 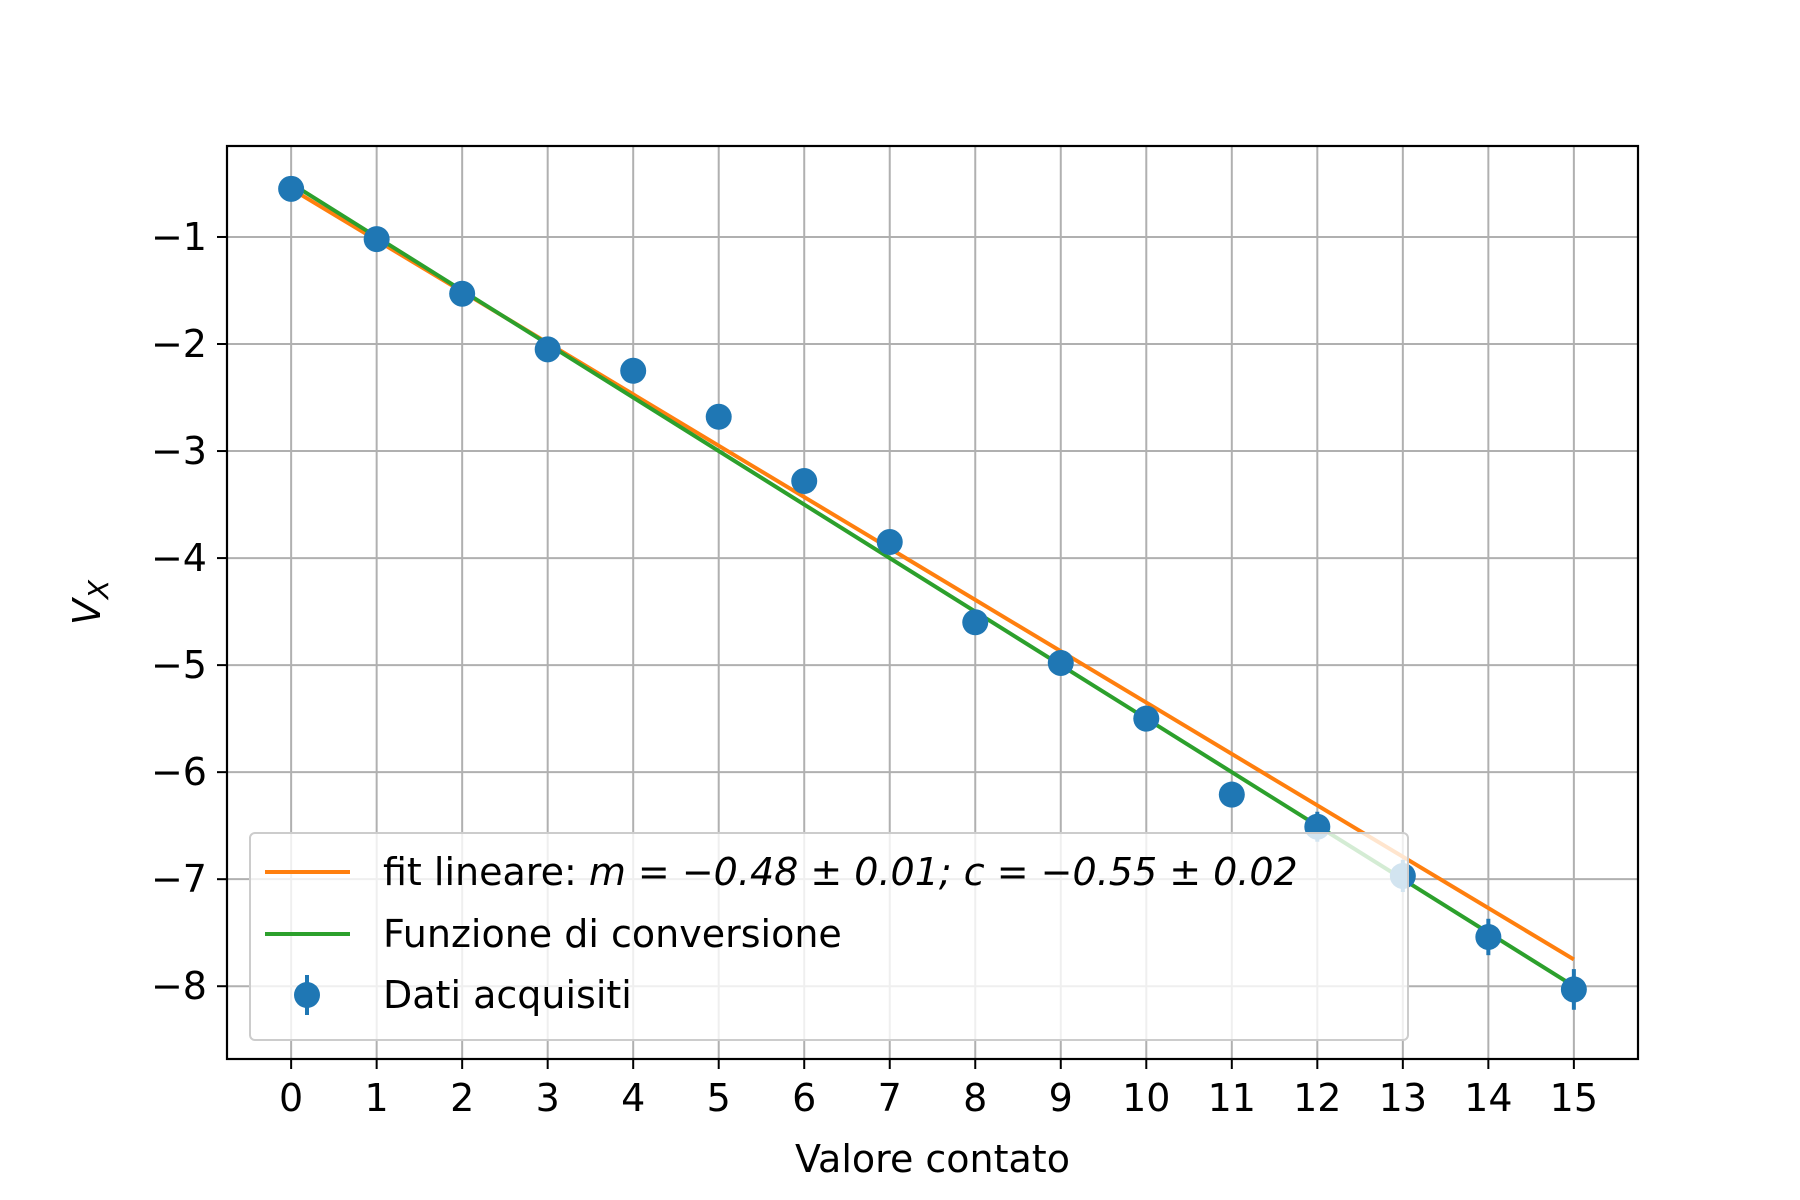 I want to click on x-tick-label: 5, so click(x=719, y=1098).